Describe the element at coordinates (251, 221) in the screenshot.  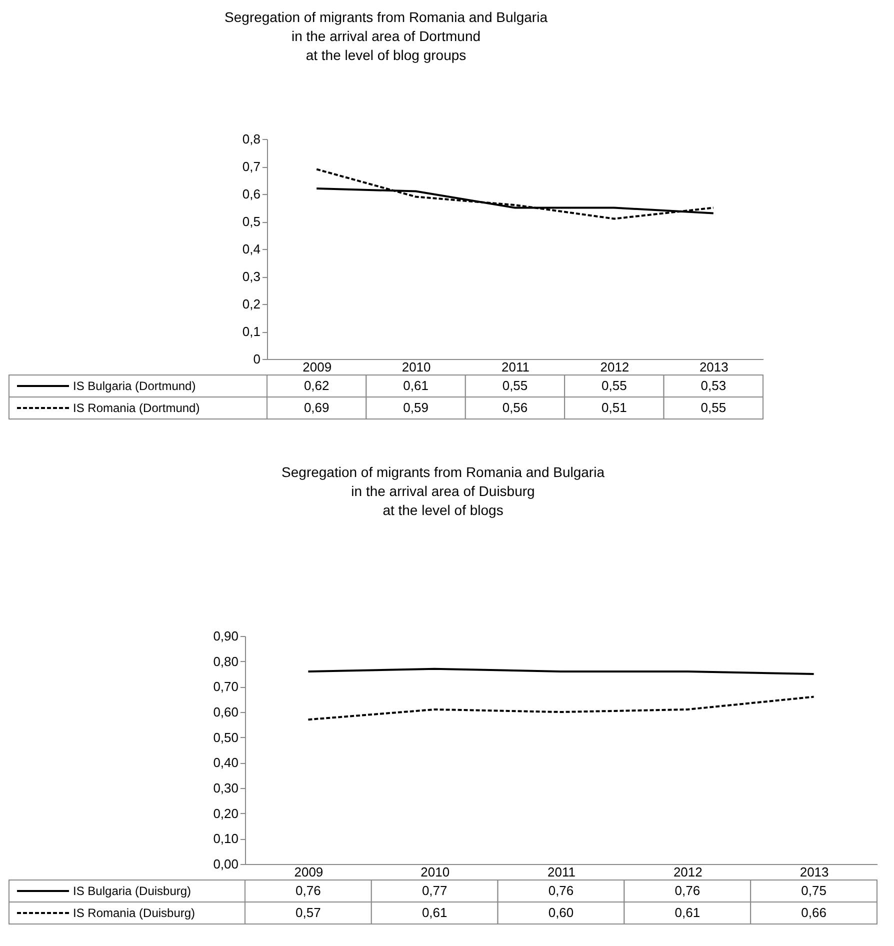
I see `y-tick-label: 0,5` at that location.